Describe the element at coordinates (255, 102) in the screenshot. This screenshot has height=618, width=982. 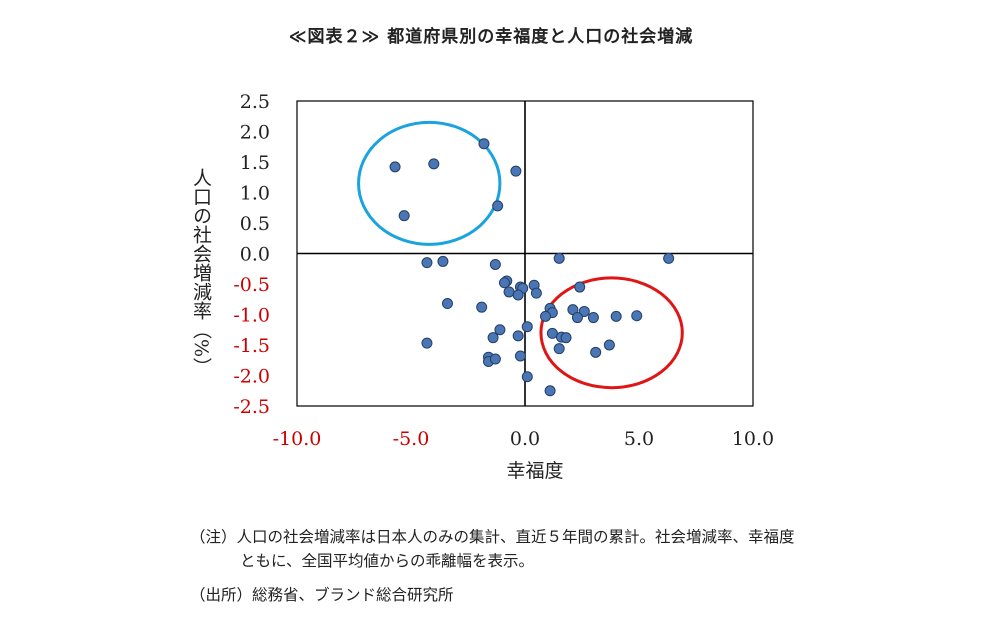
I see `y-tick-label: 2.5` at that location.